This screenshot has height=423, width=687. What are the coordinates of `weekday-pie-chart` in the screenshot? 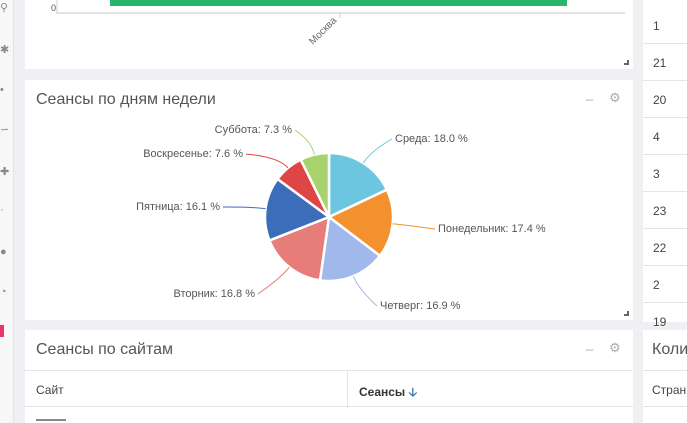 It's located at (329, 218).